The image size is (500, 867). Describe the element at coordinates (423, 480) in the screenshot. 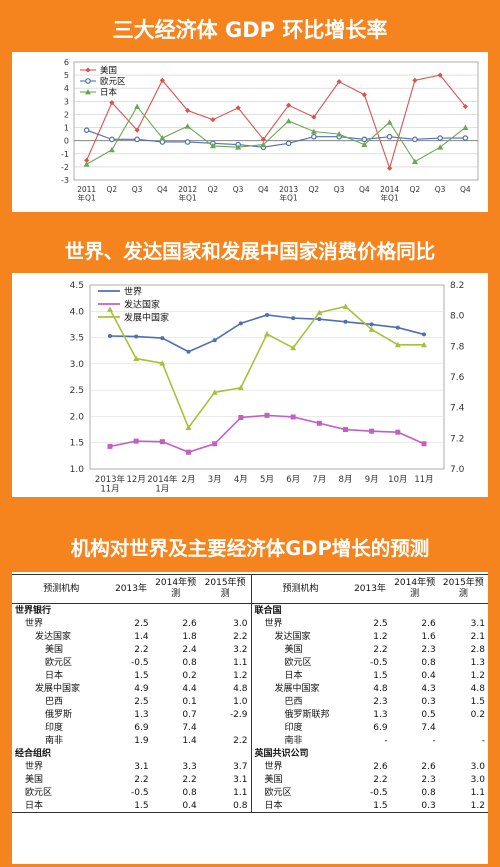

I see `x-tick-label: 11月` at that location.